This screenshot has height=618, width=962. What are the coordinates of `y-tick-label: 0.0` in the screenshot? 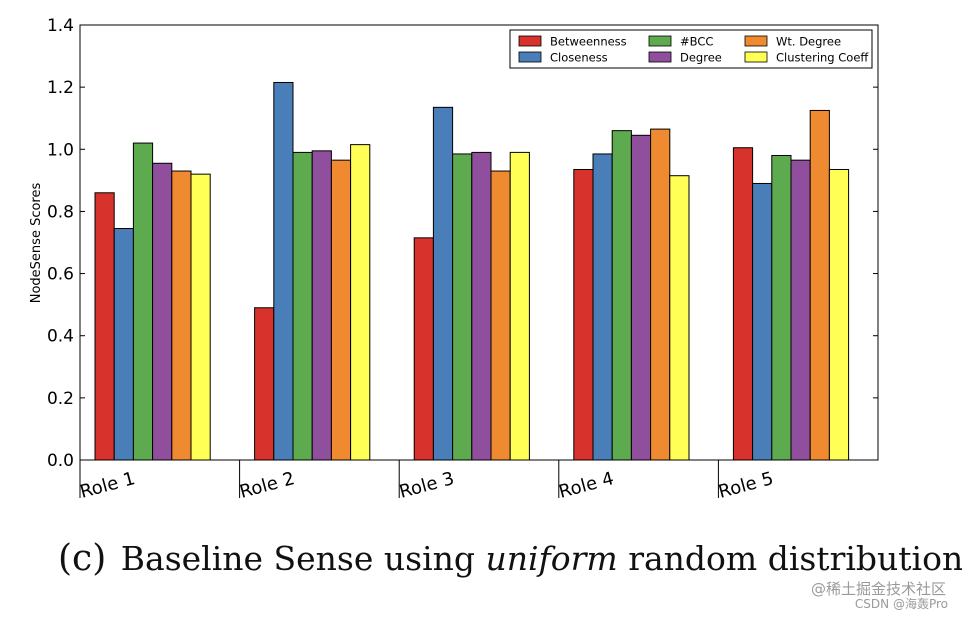 It's located at (60, 461).